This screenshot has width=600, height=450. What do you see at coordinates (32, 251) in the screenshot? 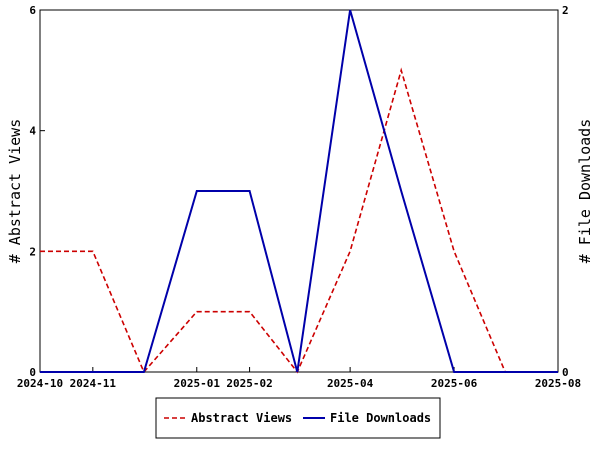
I see `left-y-tick-label: 2` at bounding box center [32, 251].